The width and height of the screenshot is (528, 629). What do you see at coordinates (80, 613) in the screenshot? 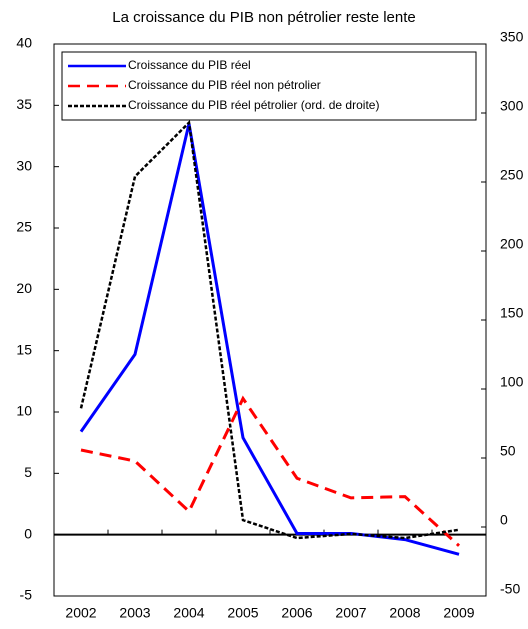
I see `x-tick-label: 2002` at bounding box center [80, 613].